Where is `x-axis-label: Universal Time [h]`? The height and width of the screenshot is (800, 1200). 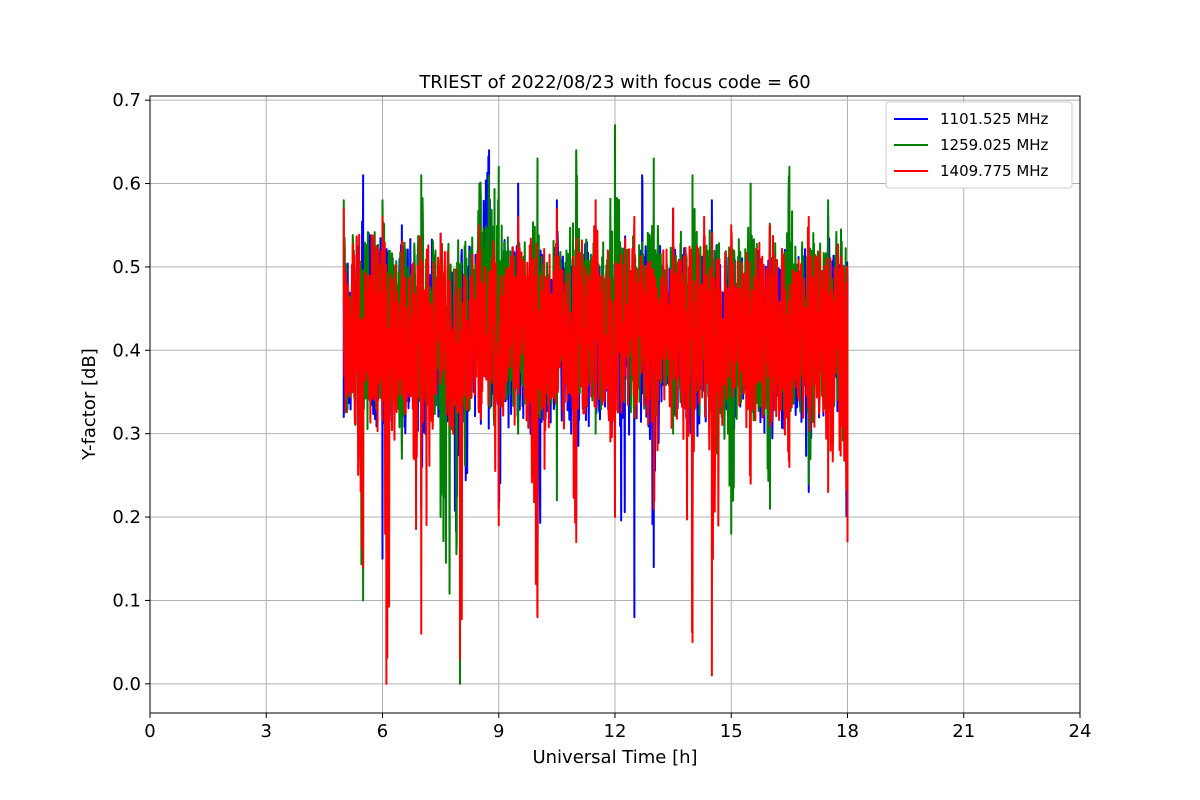 x-axis-label: Universal Time [h] is located at coordinates (614, 757).